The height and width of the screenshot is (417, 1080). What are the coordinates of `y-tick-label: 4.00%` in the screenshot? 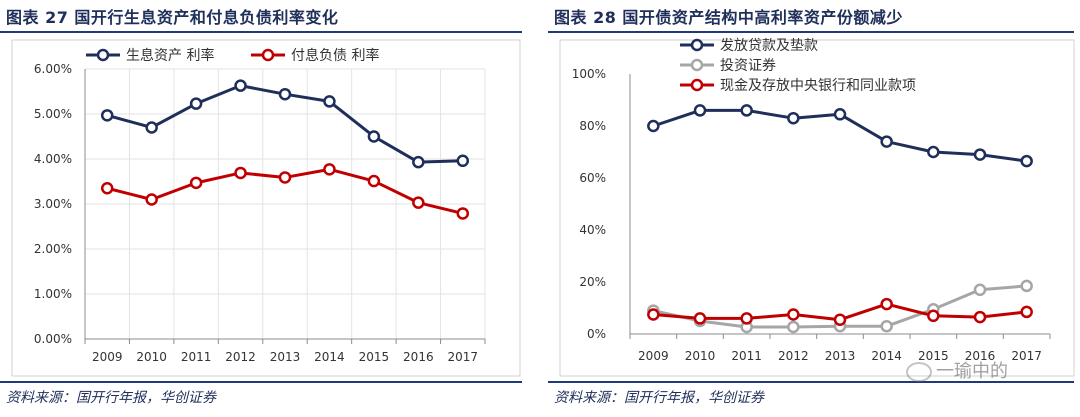 It's located at (53, 159).